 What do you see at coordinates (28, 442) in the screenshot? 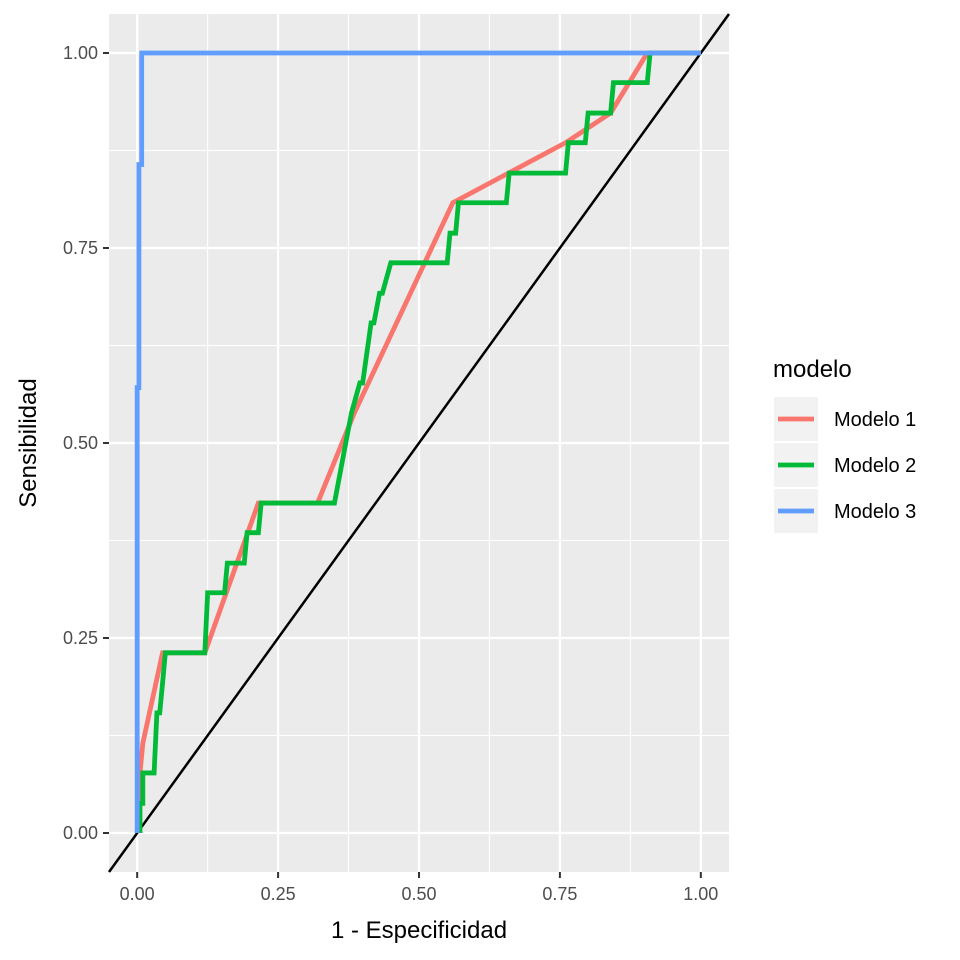
I see `y-axis-title: Sensibilidad` at bounding box center [28, 442].